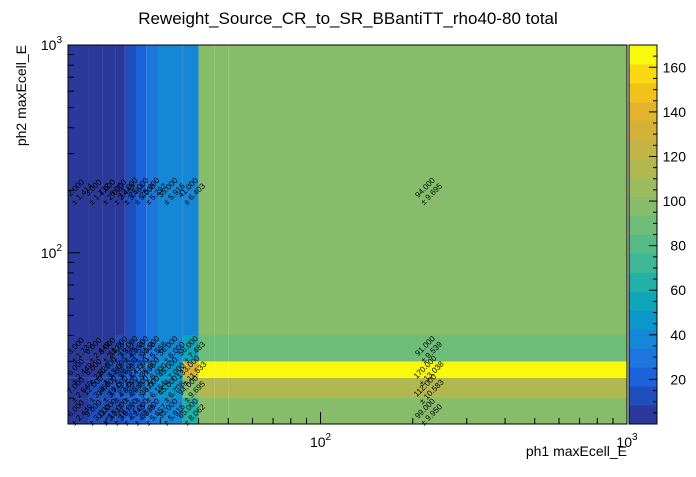 Image resolution: width=696 pixels, height=477 pixels. What do you see at coordinates (321, 441) in the screenshot?
I see `x-tick-label: 10²` at bounding box center [321, 441].